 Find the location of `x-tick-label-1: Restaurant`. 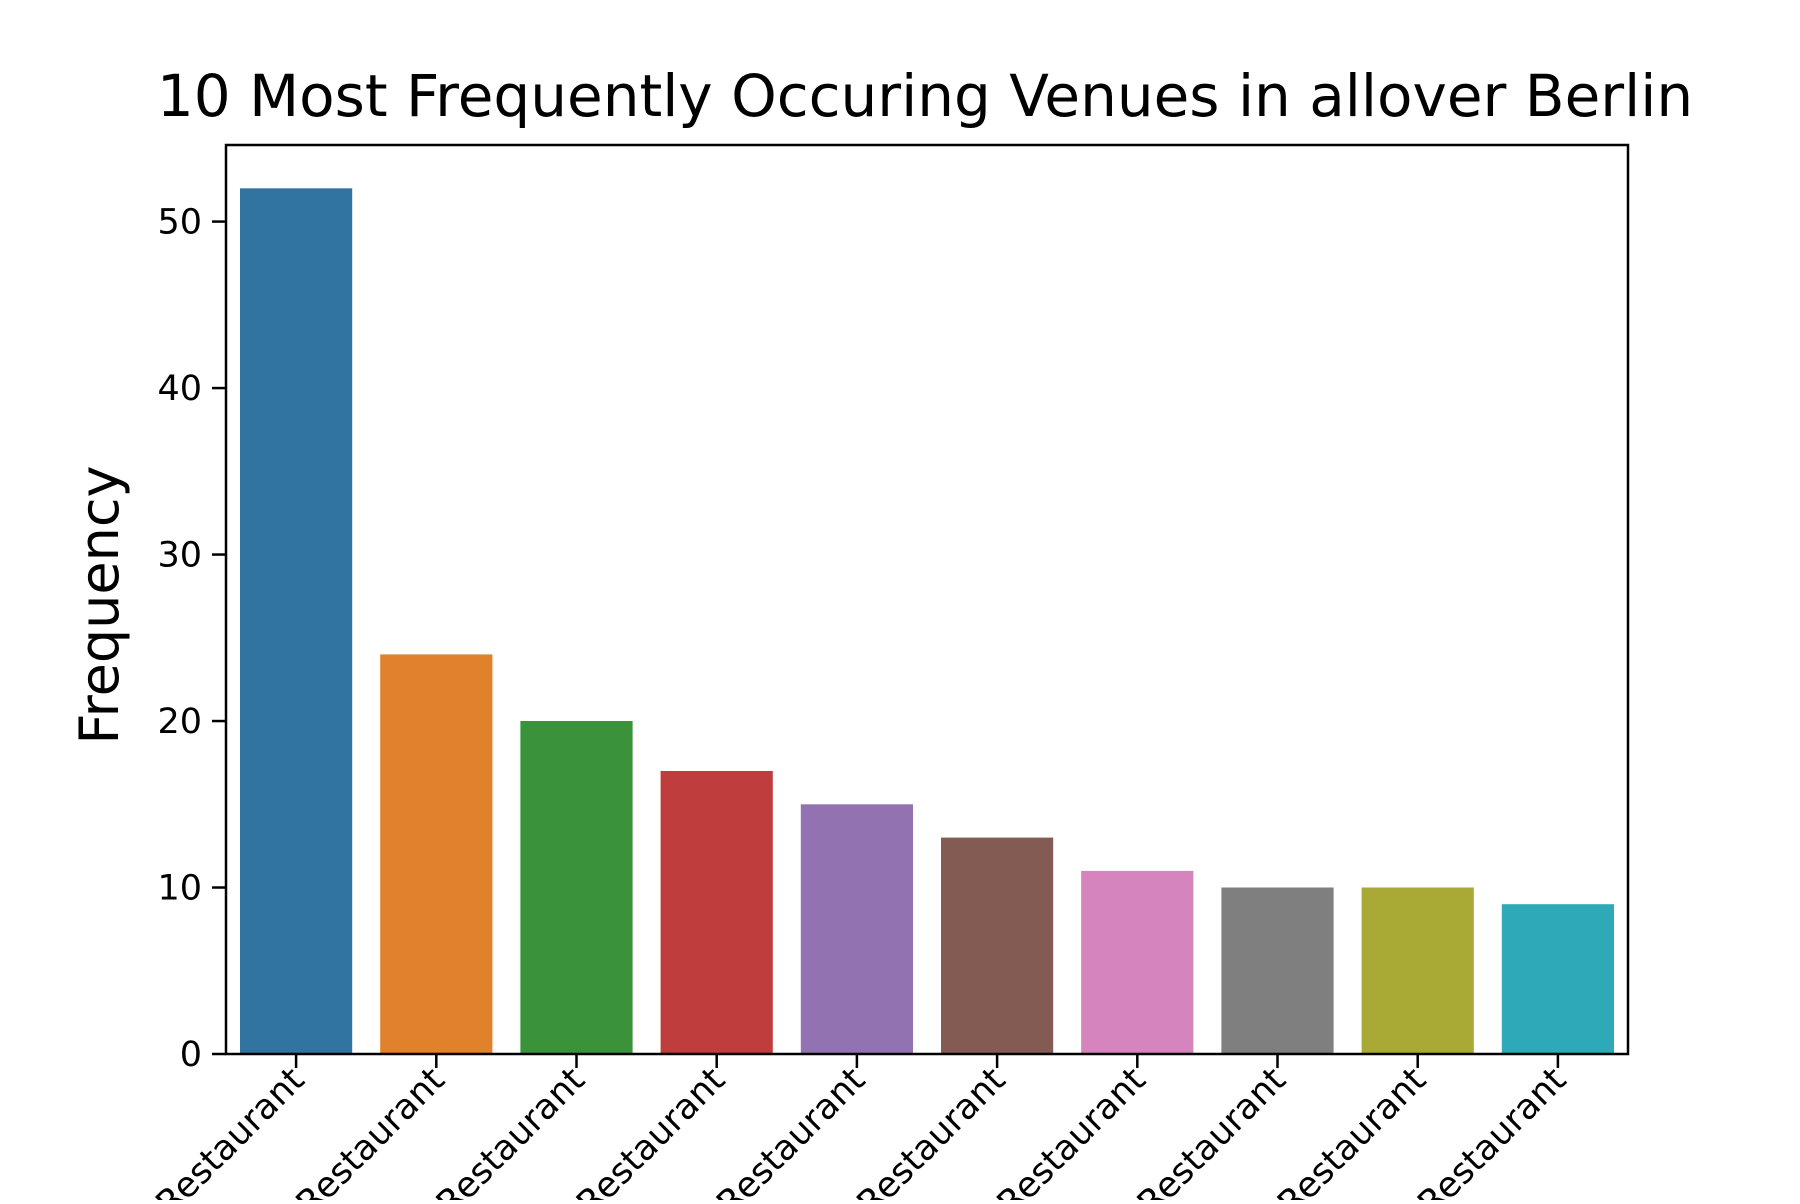

x-tick-label-1: Restaurant is located at coordinates (231, 1130).